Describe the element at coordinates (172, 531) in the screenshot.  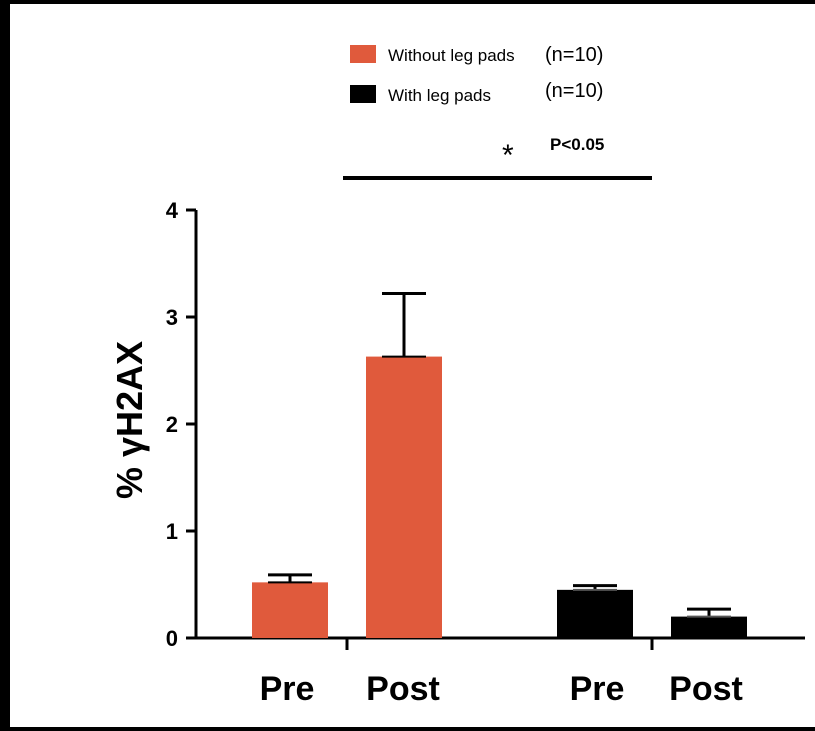
I see `y-tick-label: 1` at that location.